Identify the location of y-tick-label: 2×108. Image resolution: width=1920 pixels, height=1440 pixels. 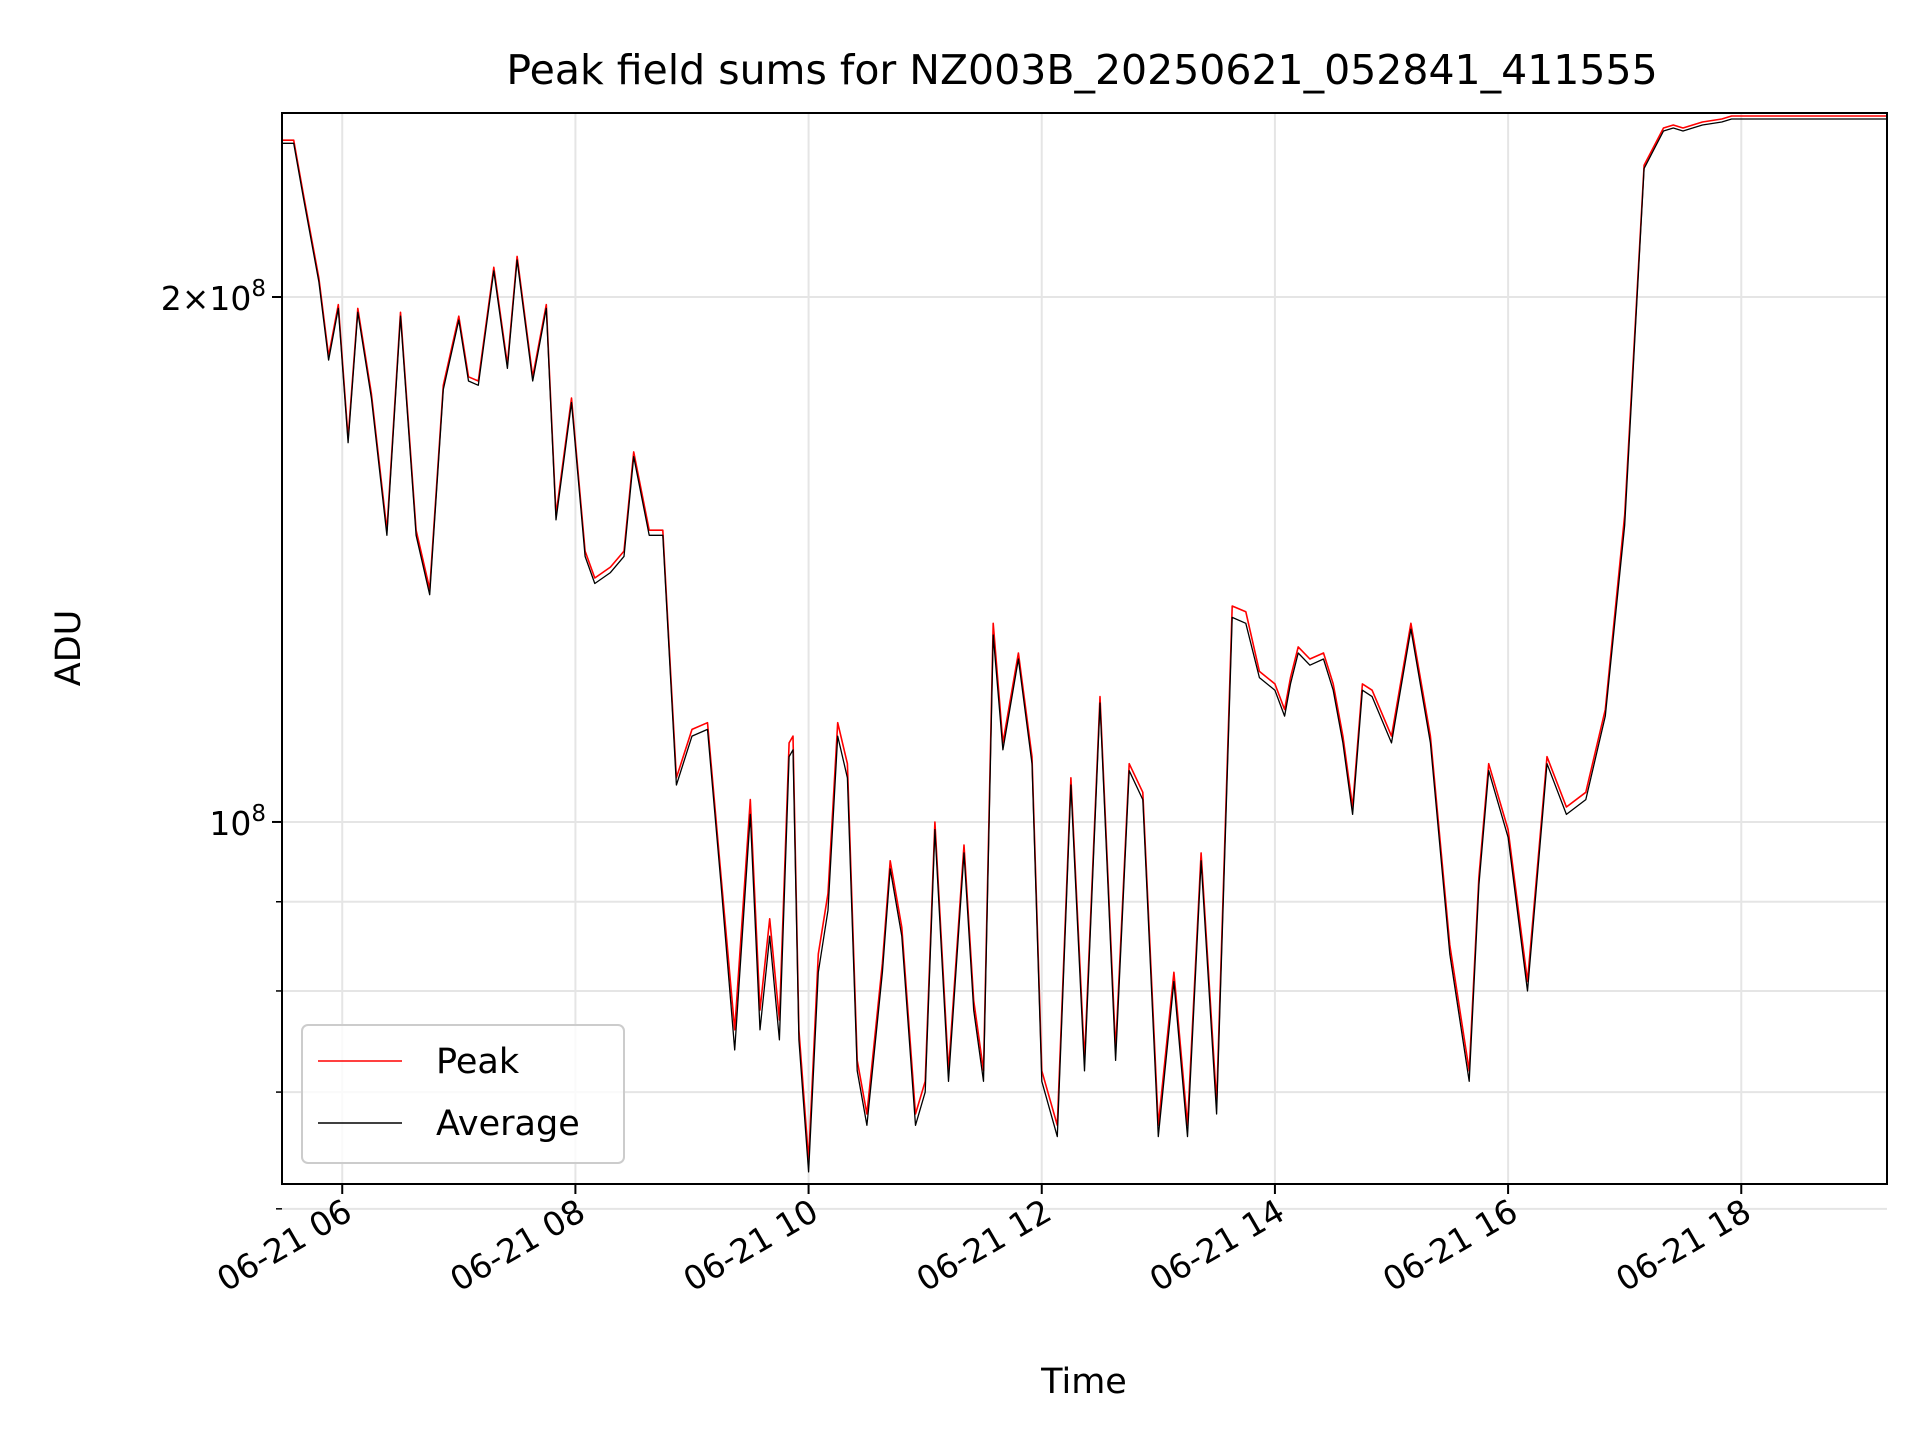
(213, 297).